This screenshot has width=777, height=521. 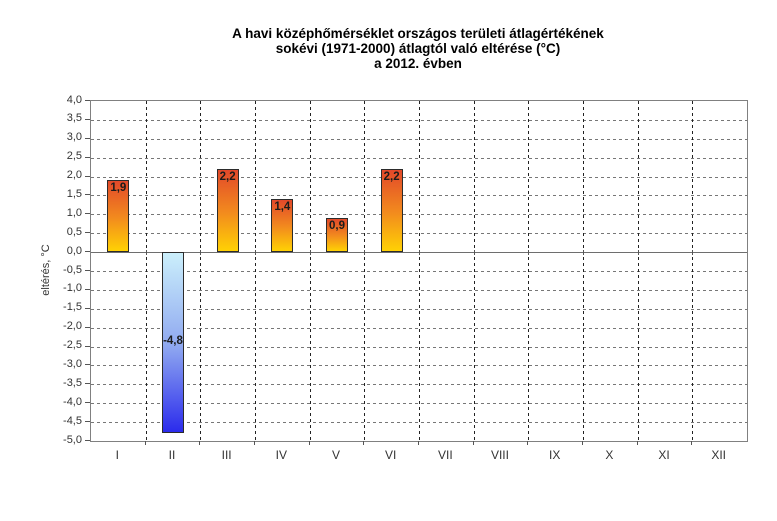 What do you see at coordinates (337, 226) in the screenshot?
I see `bar-value-label: 0,9` at bounding box center [337, 226].